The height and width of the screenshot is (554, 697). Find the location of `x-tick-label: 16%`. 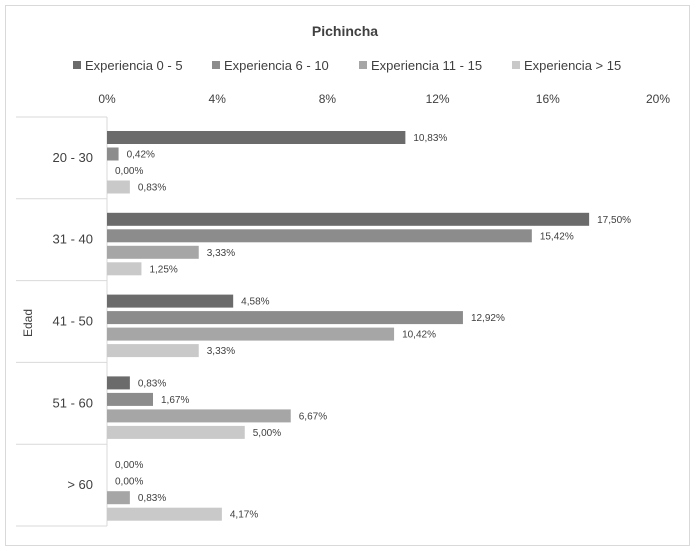

x-tick-label: 16% is located at coordinates (548, 99).